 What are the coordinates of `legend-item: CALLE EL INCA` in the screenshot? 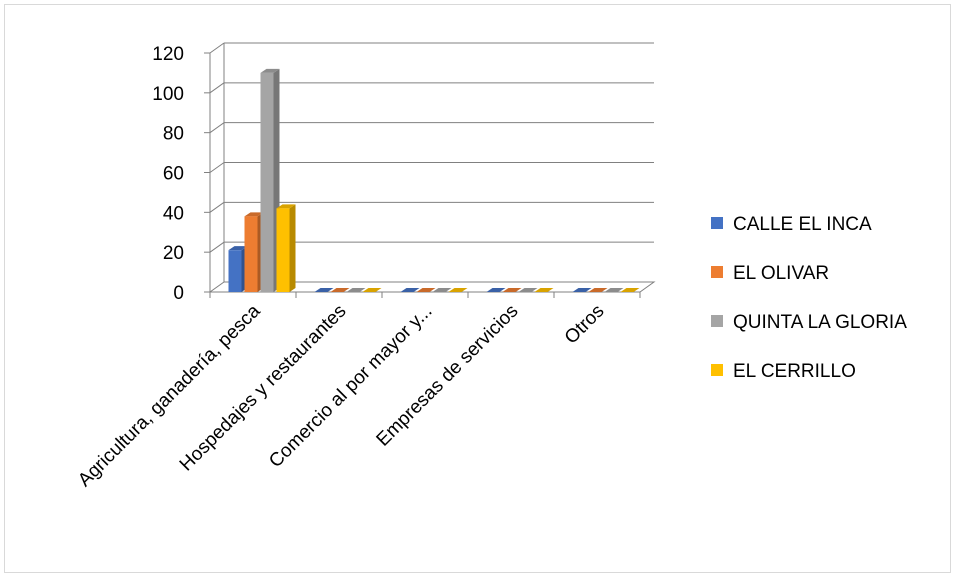 It's located at (791, 224).